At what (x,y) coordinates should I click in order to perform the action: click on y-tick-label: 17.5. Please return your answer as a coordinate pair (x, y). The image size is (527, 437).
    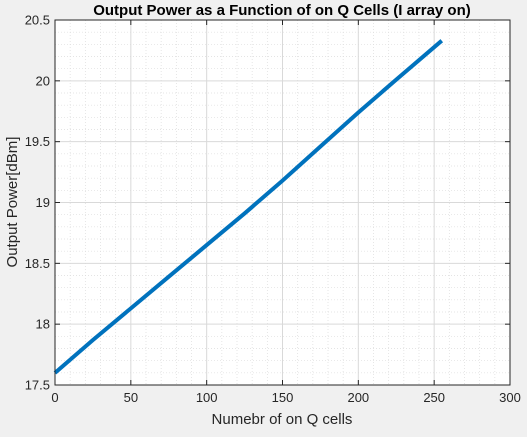
    Looking at the image, I should click on (37, 385).